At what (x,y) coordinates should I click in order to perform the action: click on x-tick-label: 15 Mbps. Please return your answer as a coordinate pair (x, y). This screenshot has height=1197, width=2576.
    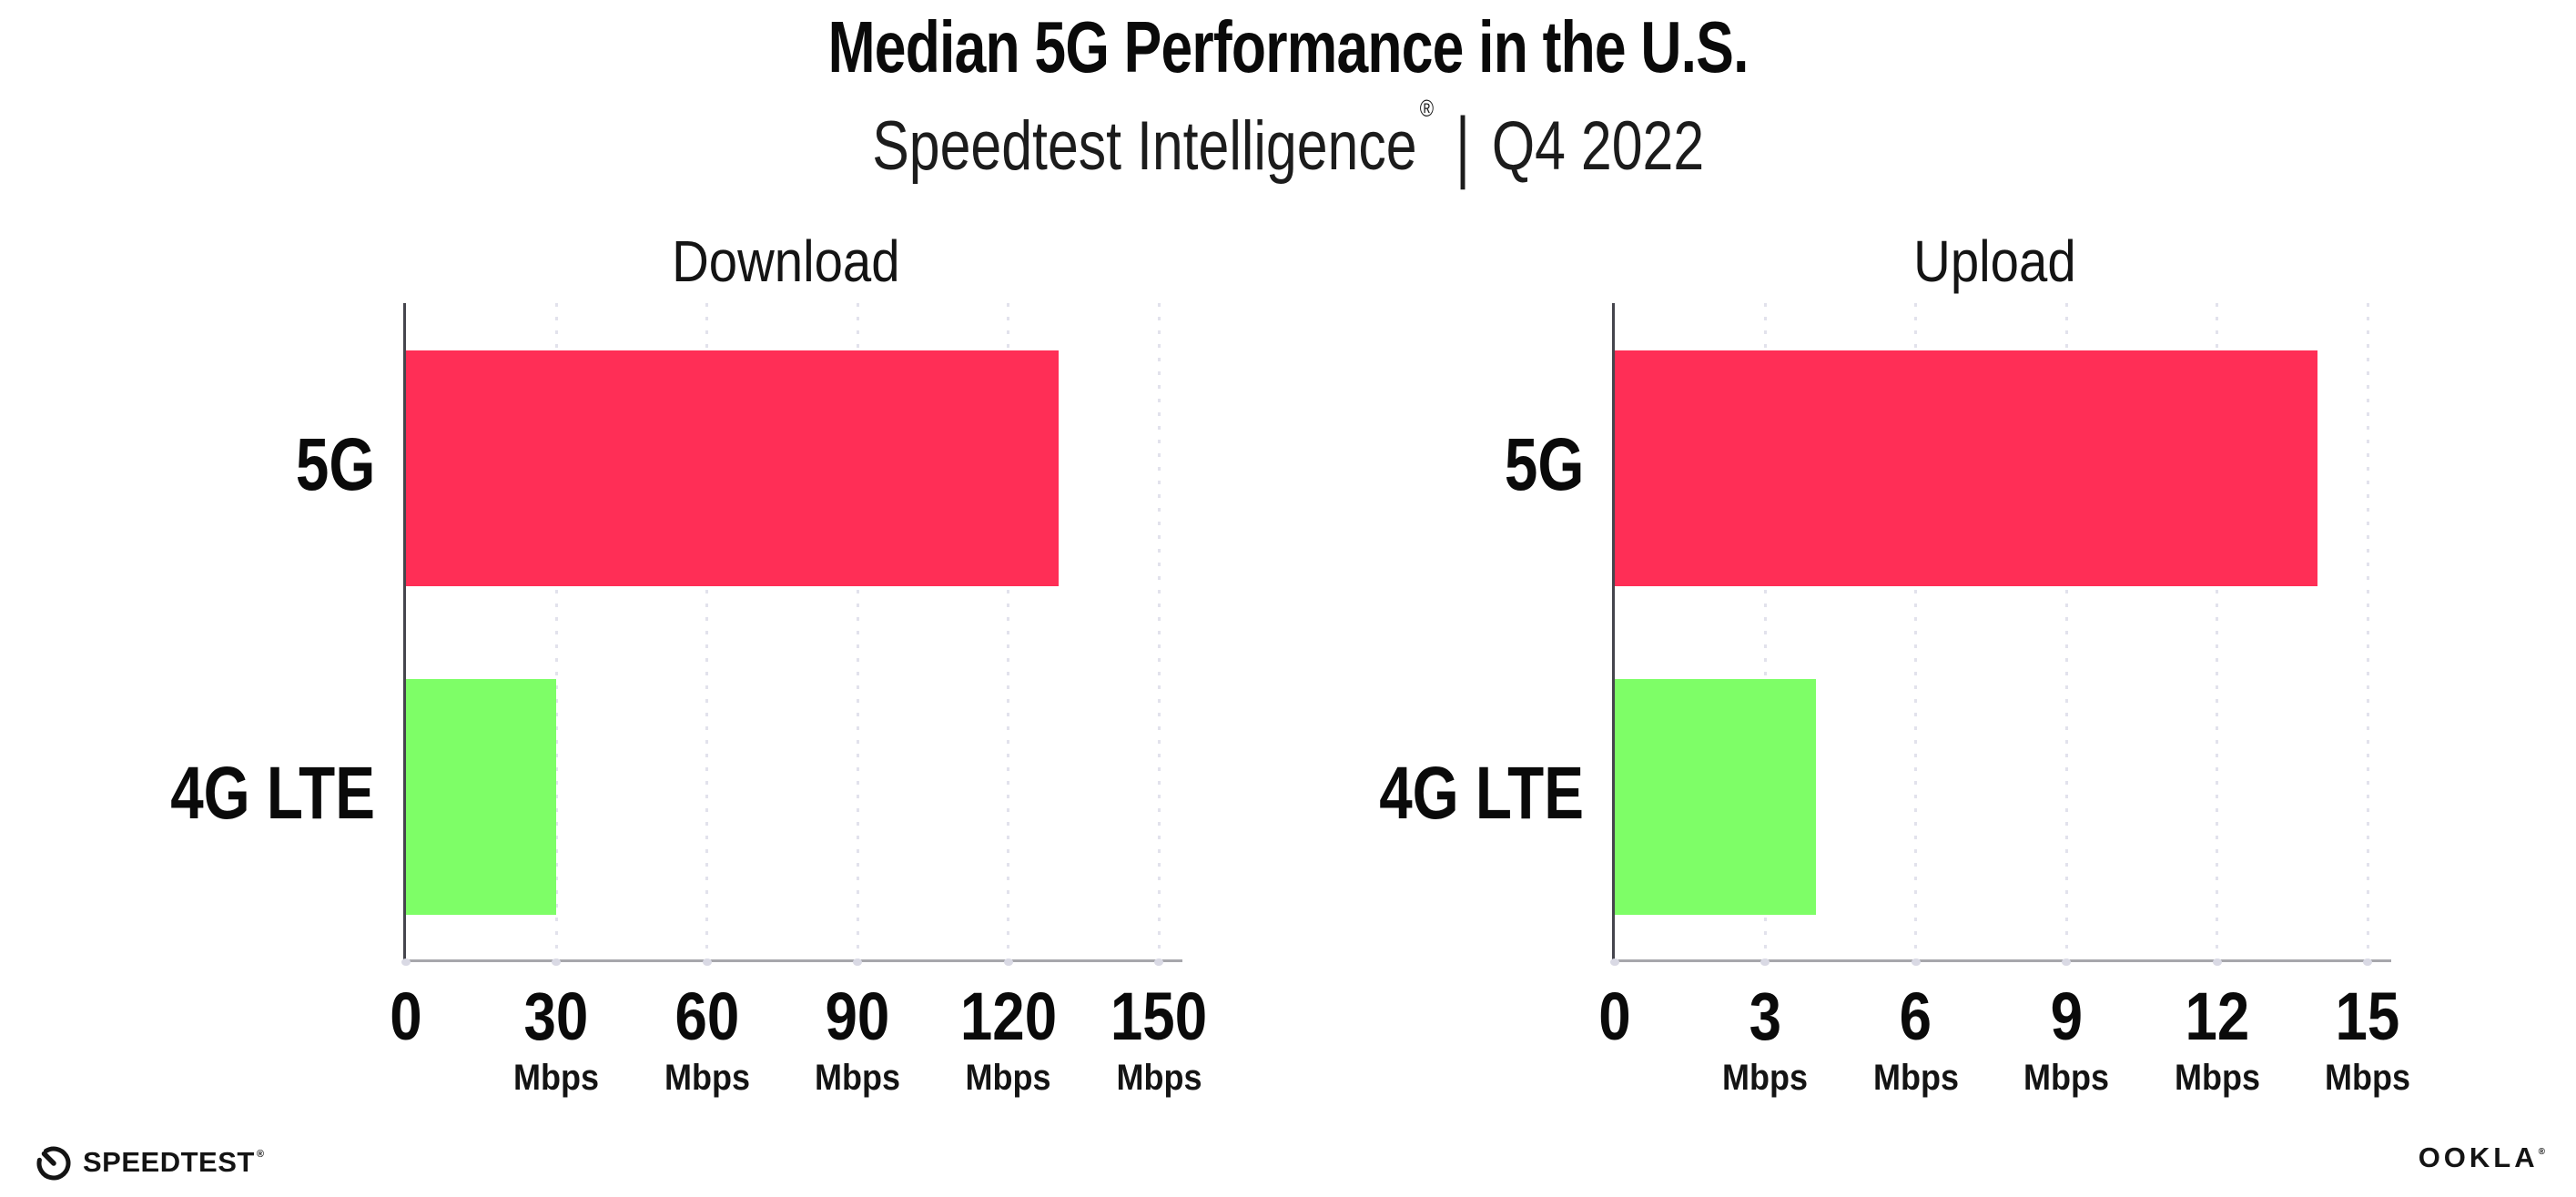
    Looking at the image, I should click on (2367, 1038).